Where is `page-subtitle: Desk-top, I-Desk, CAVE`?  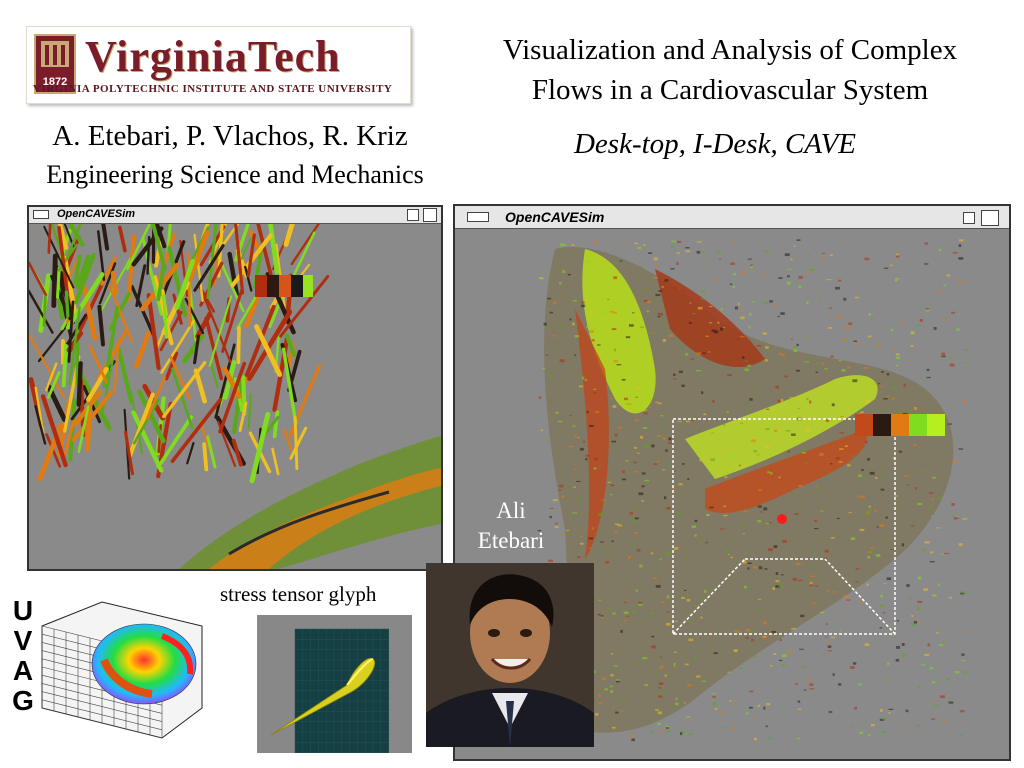
page-subtitle: Desk-top, I-Desk, CAVE is located at coordinates (714, 144).